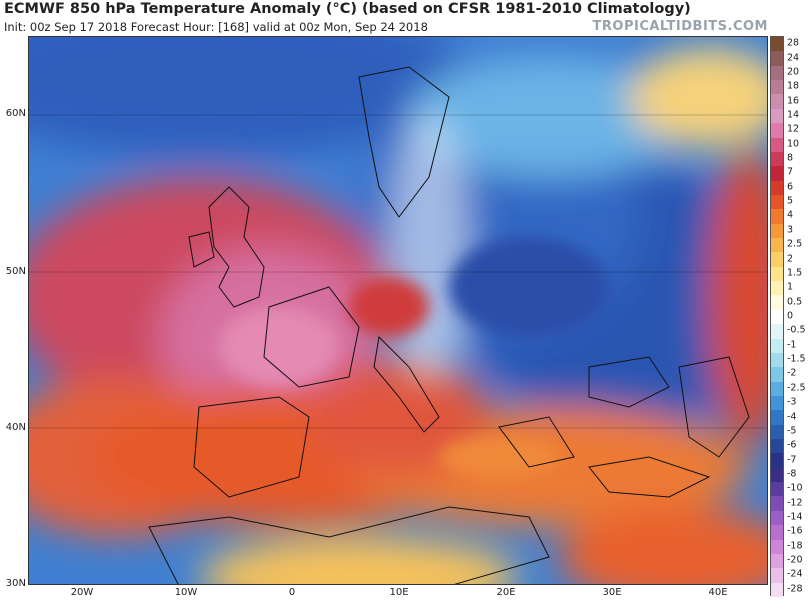 The width and height of the screenshot is (812, 600). I want to click on scandinavia-outline, so click(404, 142).